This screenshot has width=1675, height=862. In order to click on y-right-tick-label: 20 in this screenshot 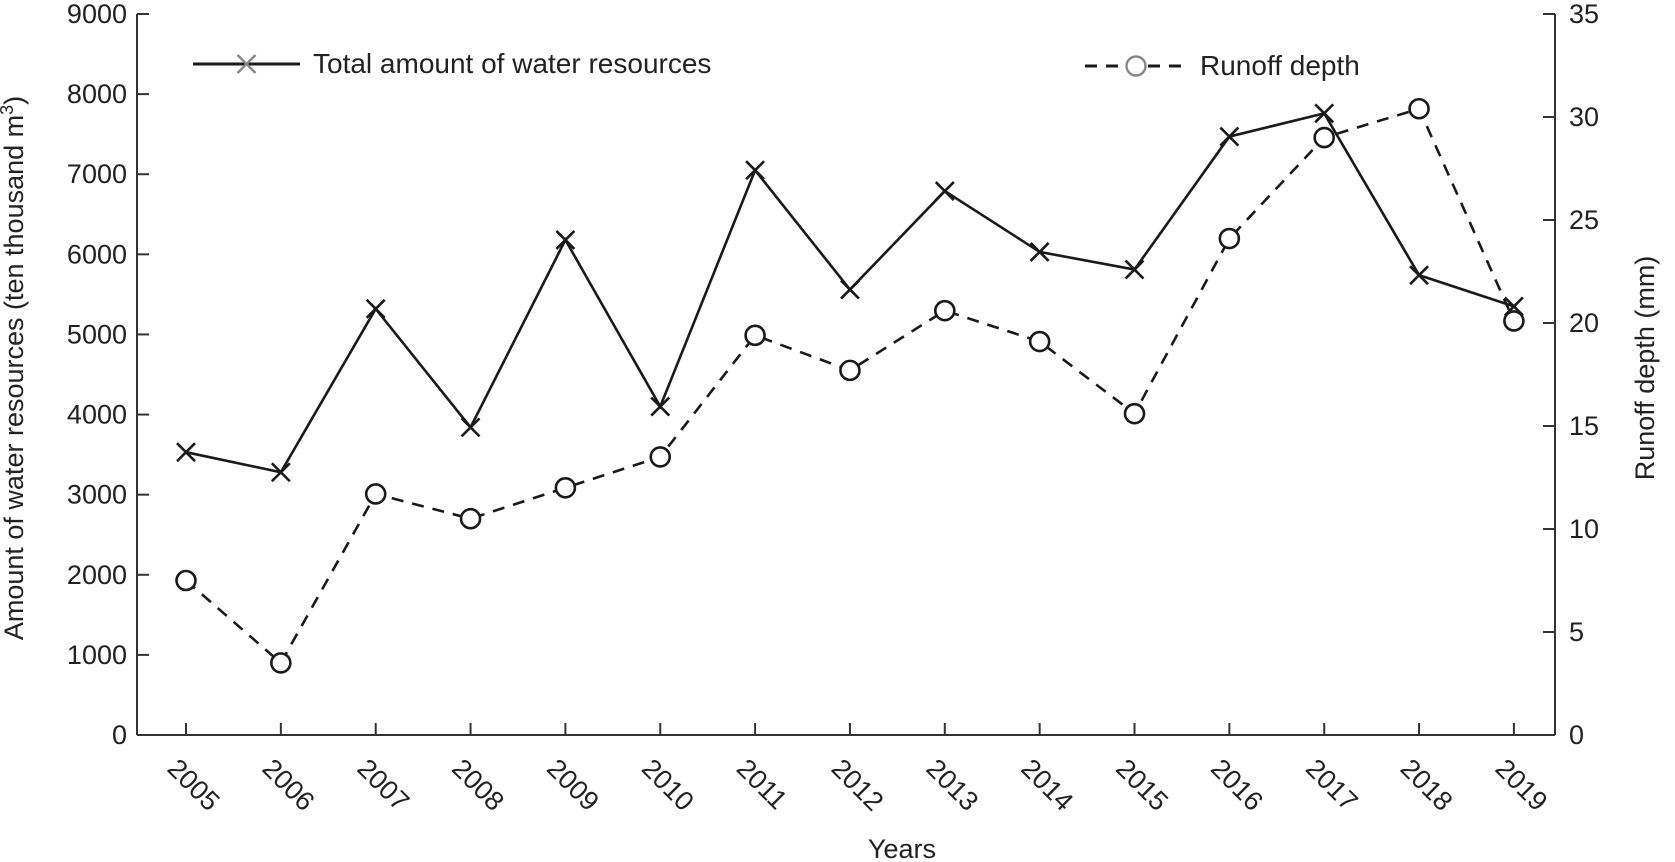, I will do `click(1584, 323)`.